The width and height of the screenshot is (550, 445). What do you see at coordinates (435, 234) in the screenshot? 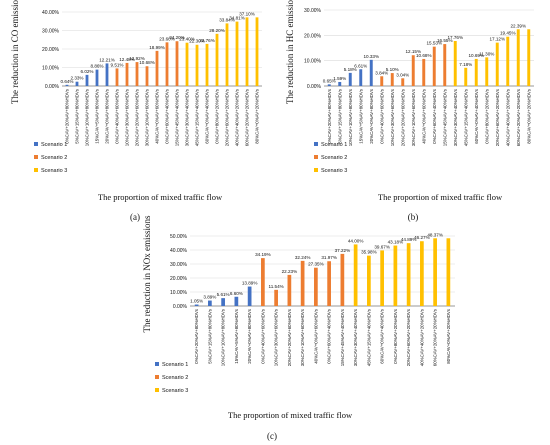
I see `data-label: 48.37%` at bounding box center [435, 234].